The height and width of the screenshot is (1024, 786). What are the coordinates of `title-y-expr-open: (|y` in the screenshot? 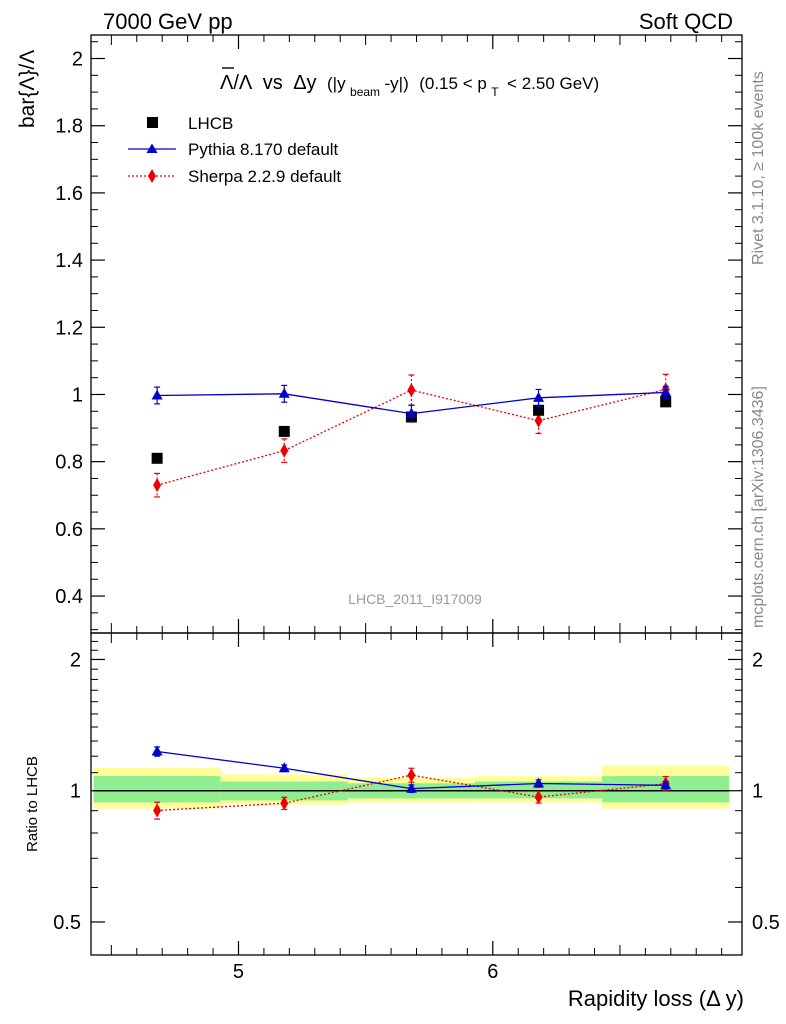 It's located at (336, 83).